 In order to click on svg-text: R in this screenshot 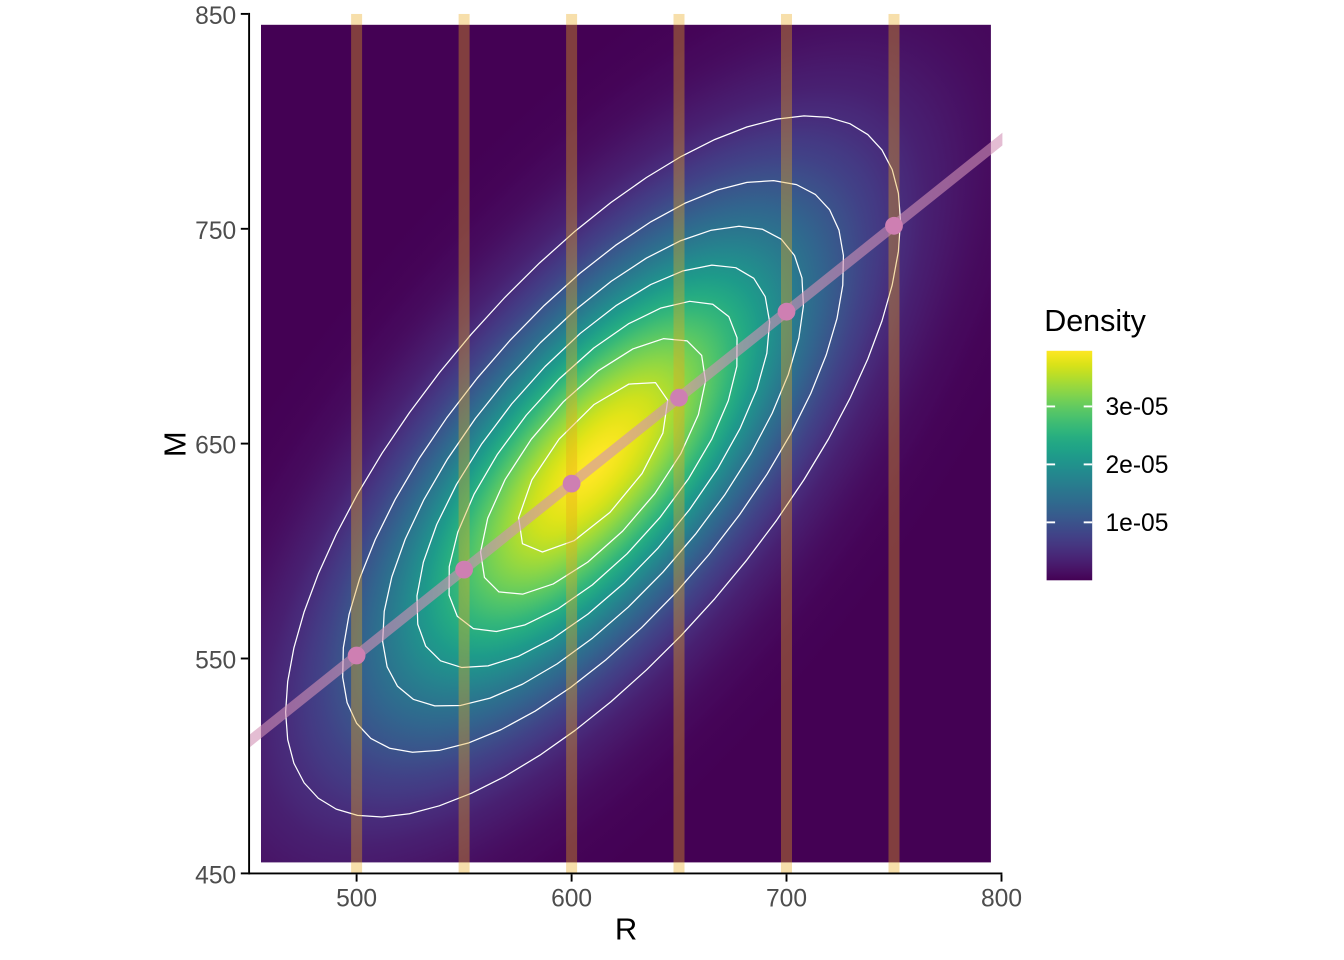, I will do `click(626, 929)`.